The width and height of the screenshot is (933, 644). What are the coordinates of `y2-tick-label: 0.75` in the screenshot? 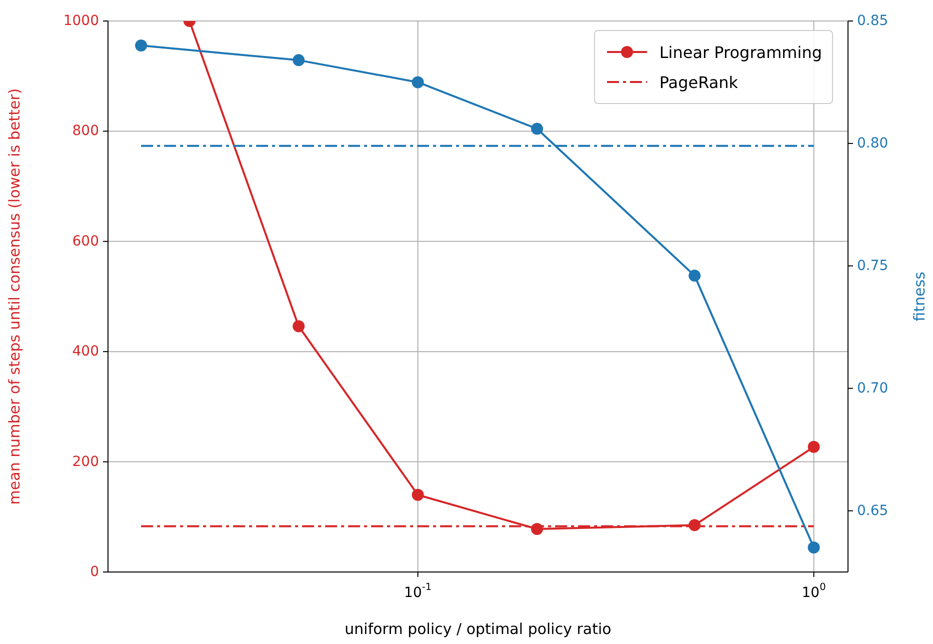 It's located at (872, 266).